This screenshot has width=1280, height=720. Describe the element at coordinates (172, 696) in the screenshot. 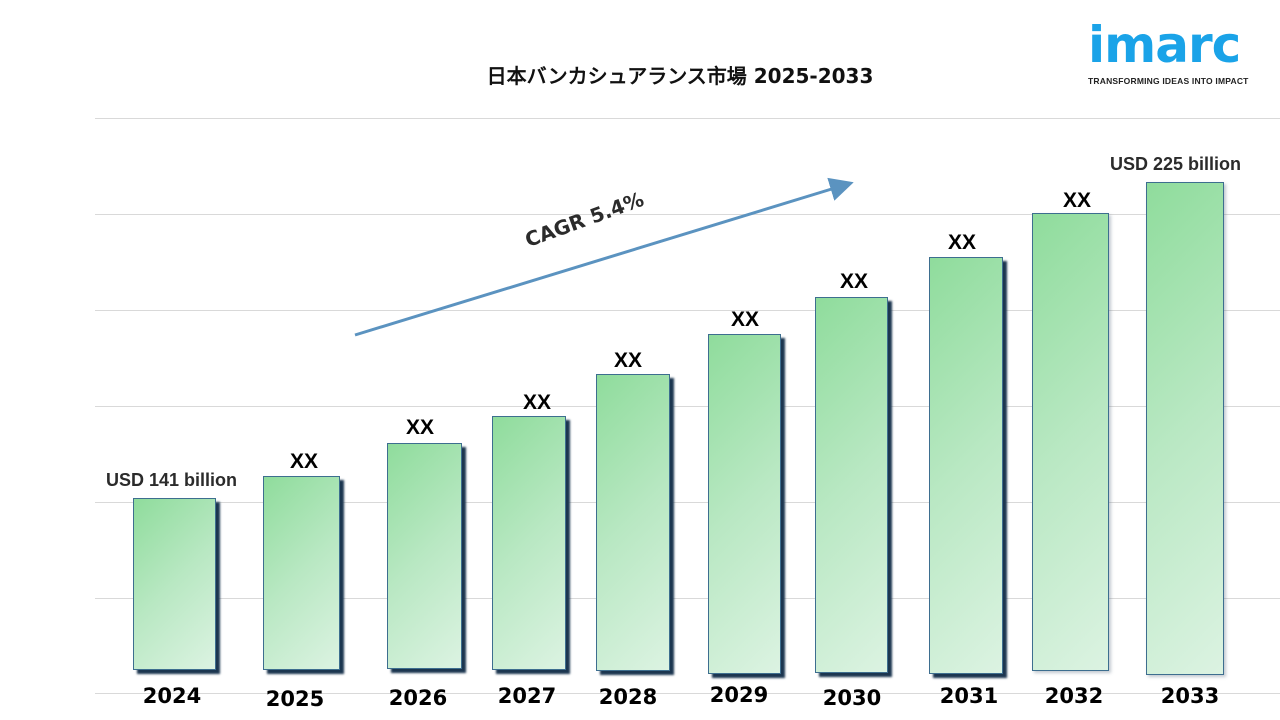

I see `year-label: 2024` at that location.